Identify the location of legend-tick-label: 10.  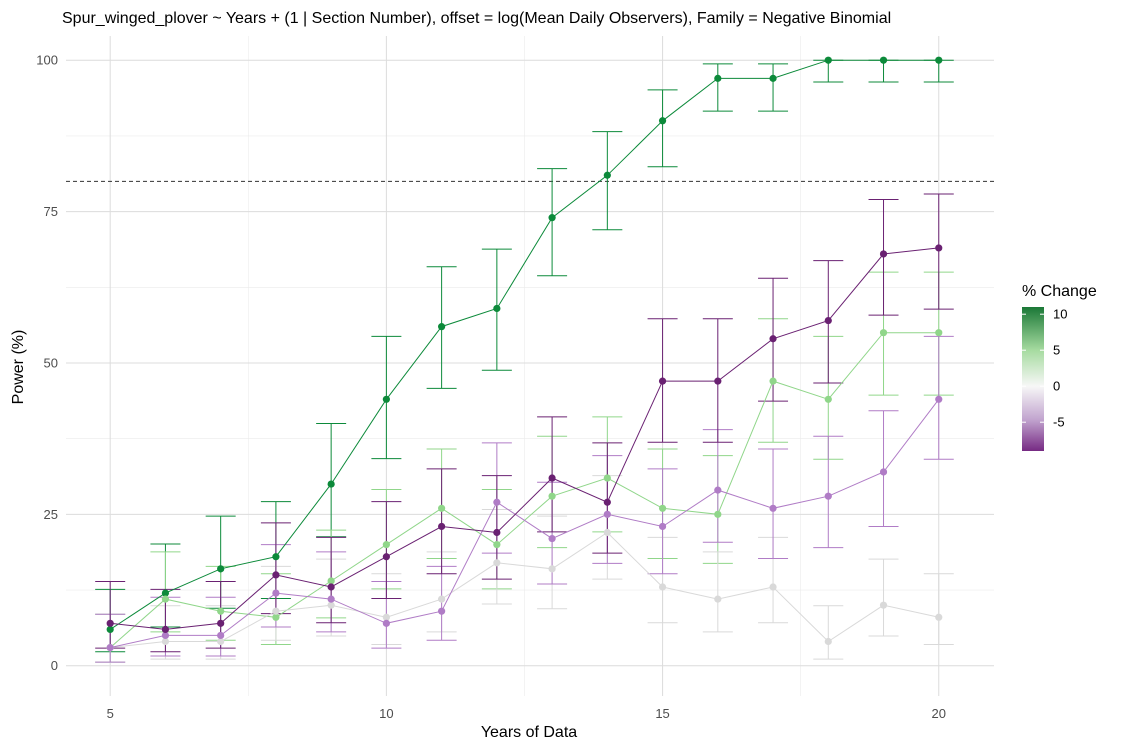
(1060, 314).